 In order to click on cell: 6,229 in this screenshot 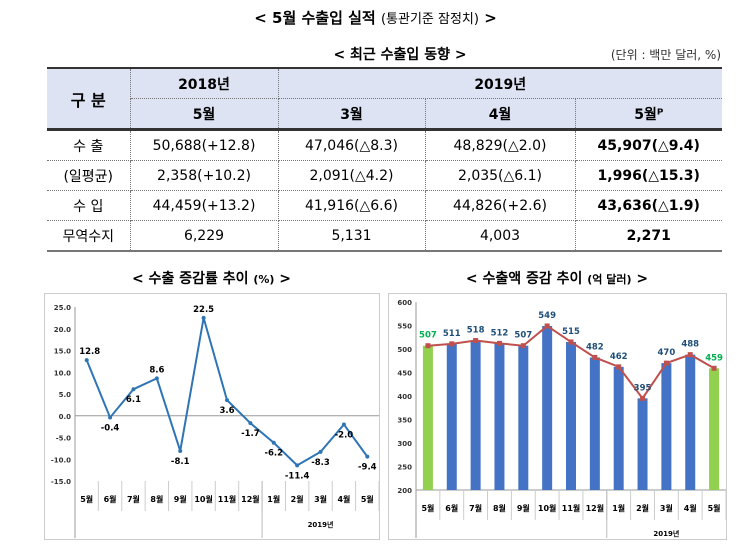, I will do `click(204, 236)`.